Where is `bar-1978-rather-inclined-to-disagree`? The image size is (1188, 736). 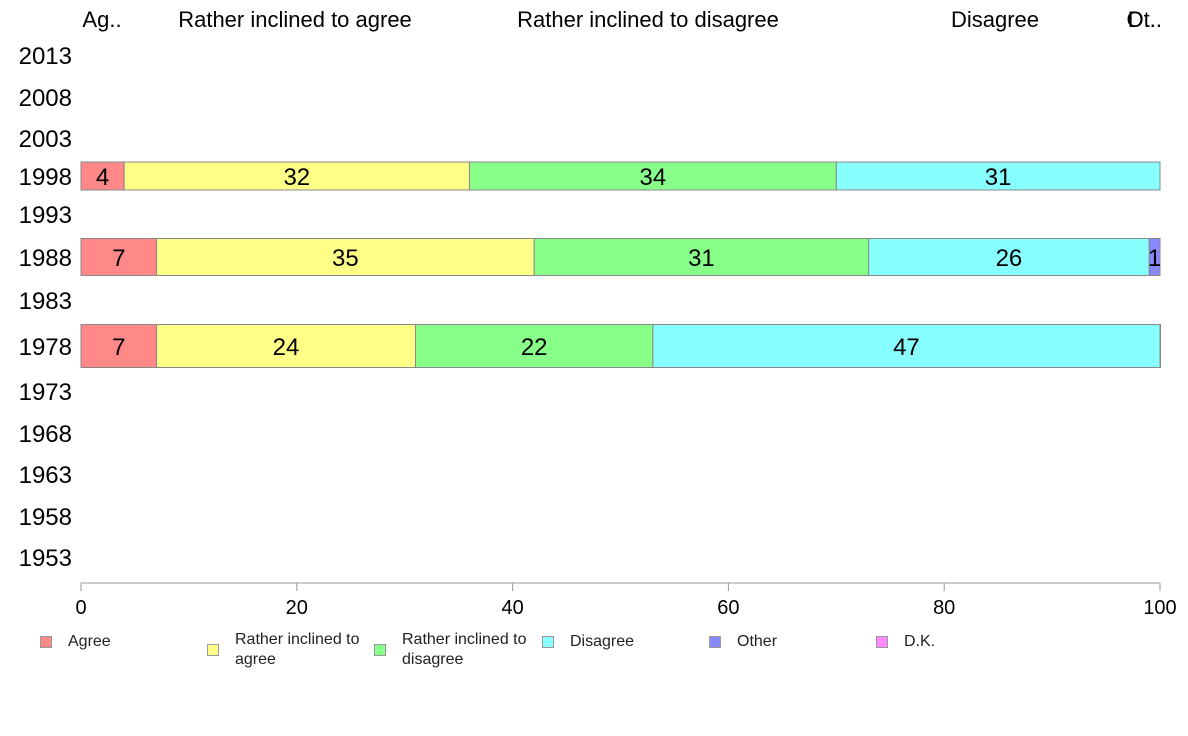
bar-1978-rather-inclined-to-disagree is located at coordinates (534, 346).